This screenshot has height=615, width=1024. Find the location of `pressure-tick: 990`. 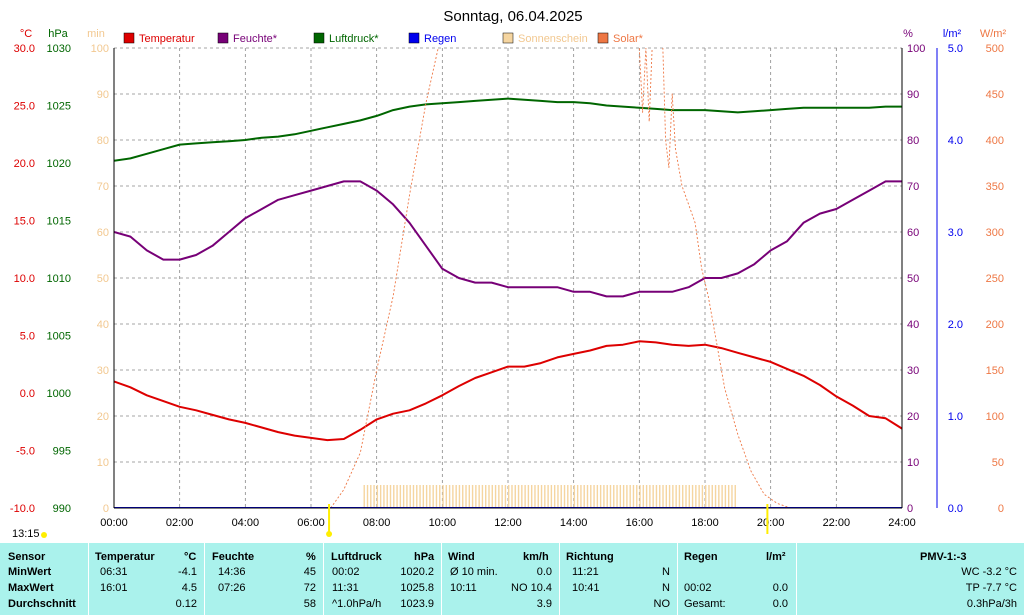

pressure-tick: 990 is located at coordinates (62, 509).